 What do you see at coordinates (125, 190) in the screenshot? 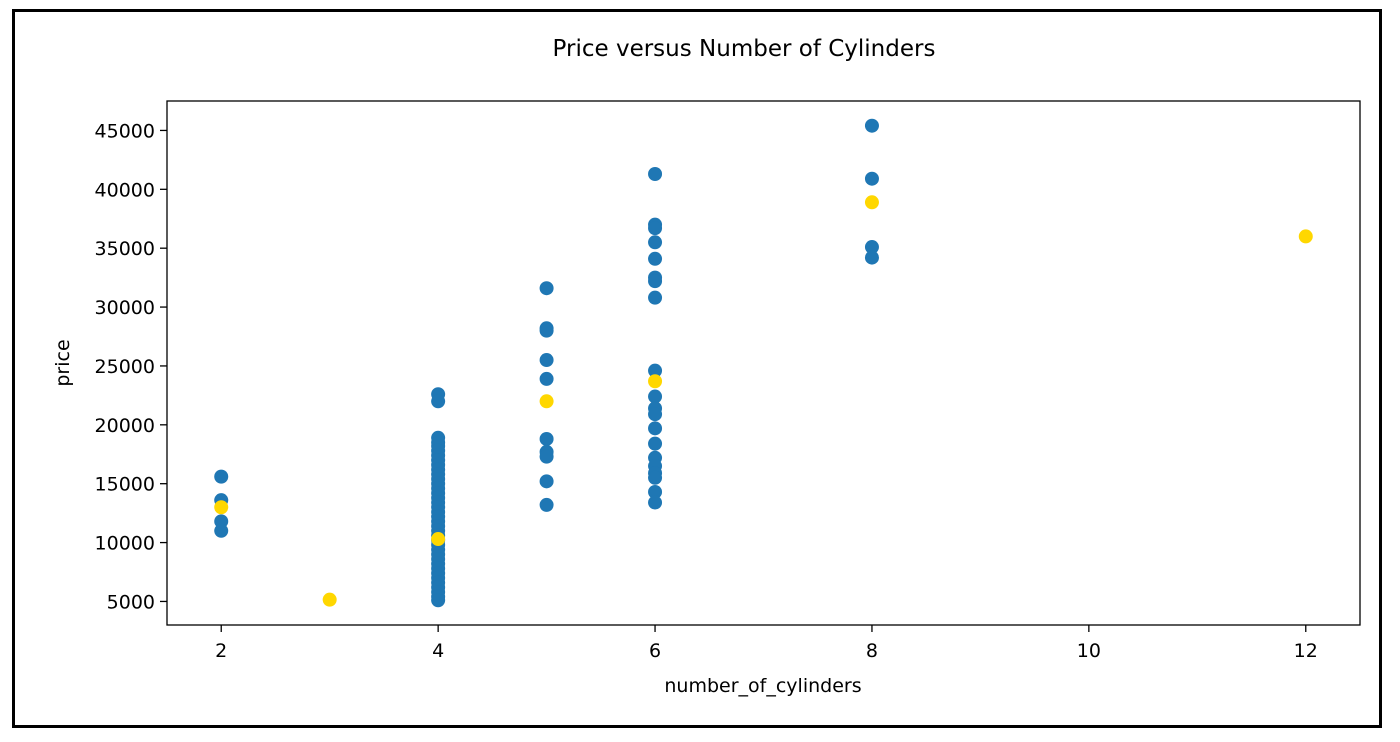
I see `y-tick-label: 40000` at bounding box center [125, 190].